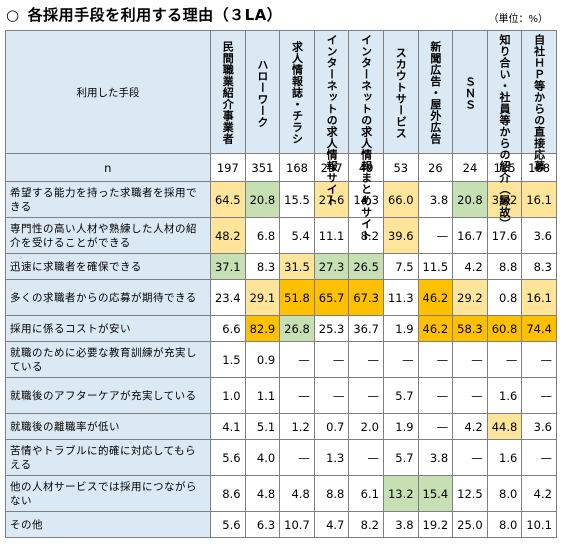 The height and width of the screenshot is (558, 562). I want to click on table-cell: 2.0, so click(366, 426).